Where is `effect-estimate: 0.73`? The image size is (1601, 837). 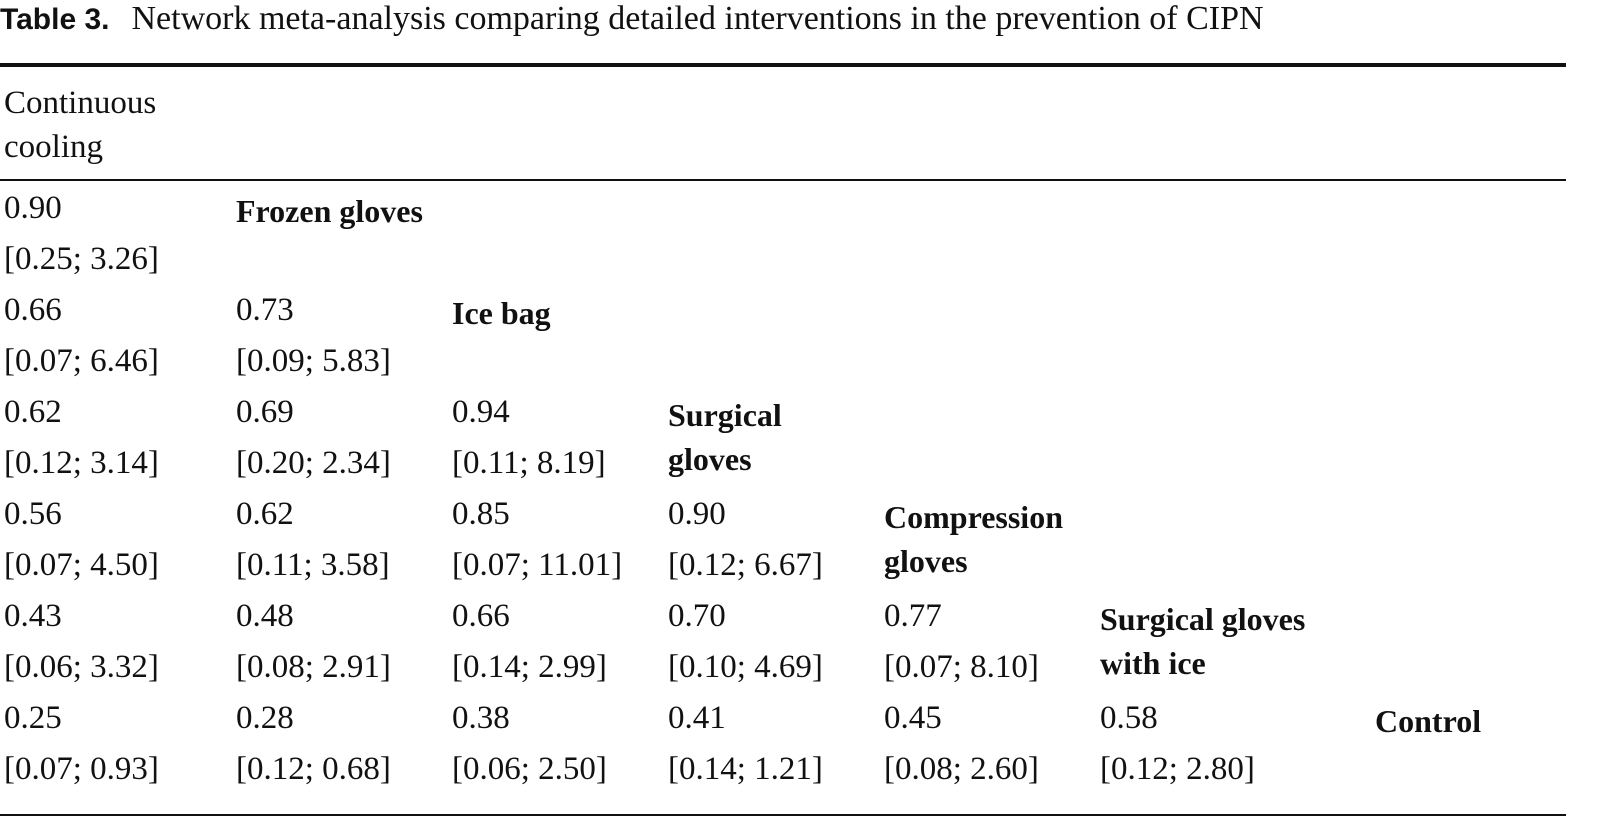 effect-estimate: 0.73 is located at coordinates (265, 310).